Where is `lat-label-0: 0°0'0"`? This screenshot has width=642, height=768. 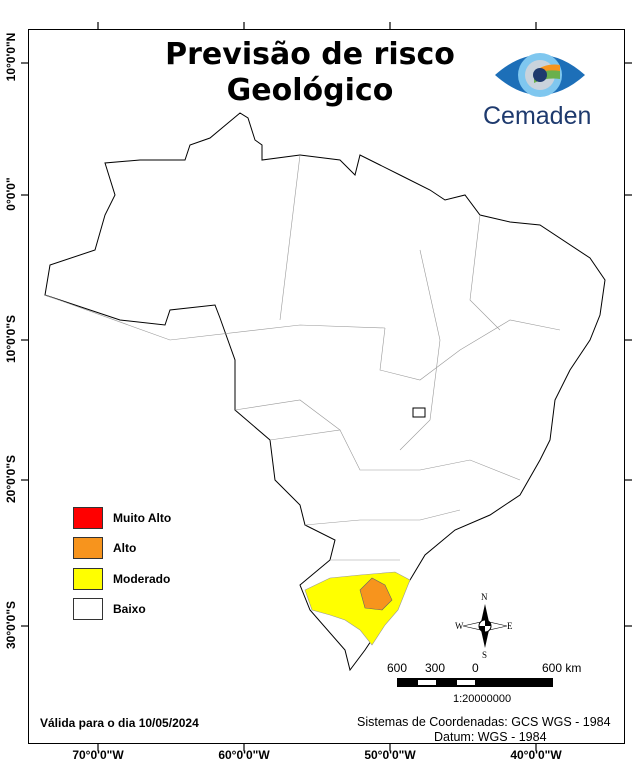
lat-label-0: 0°0'0" is located at coordinates (11, 194).